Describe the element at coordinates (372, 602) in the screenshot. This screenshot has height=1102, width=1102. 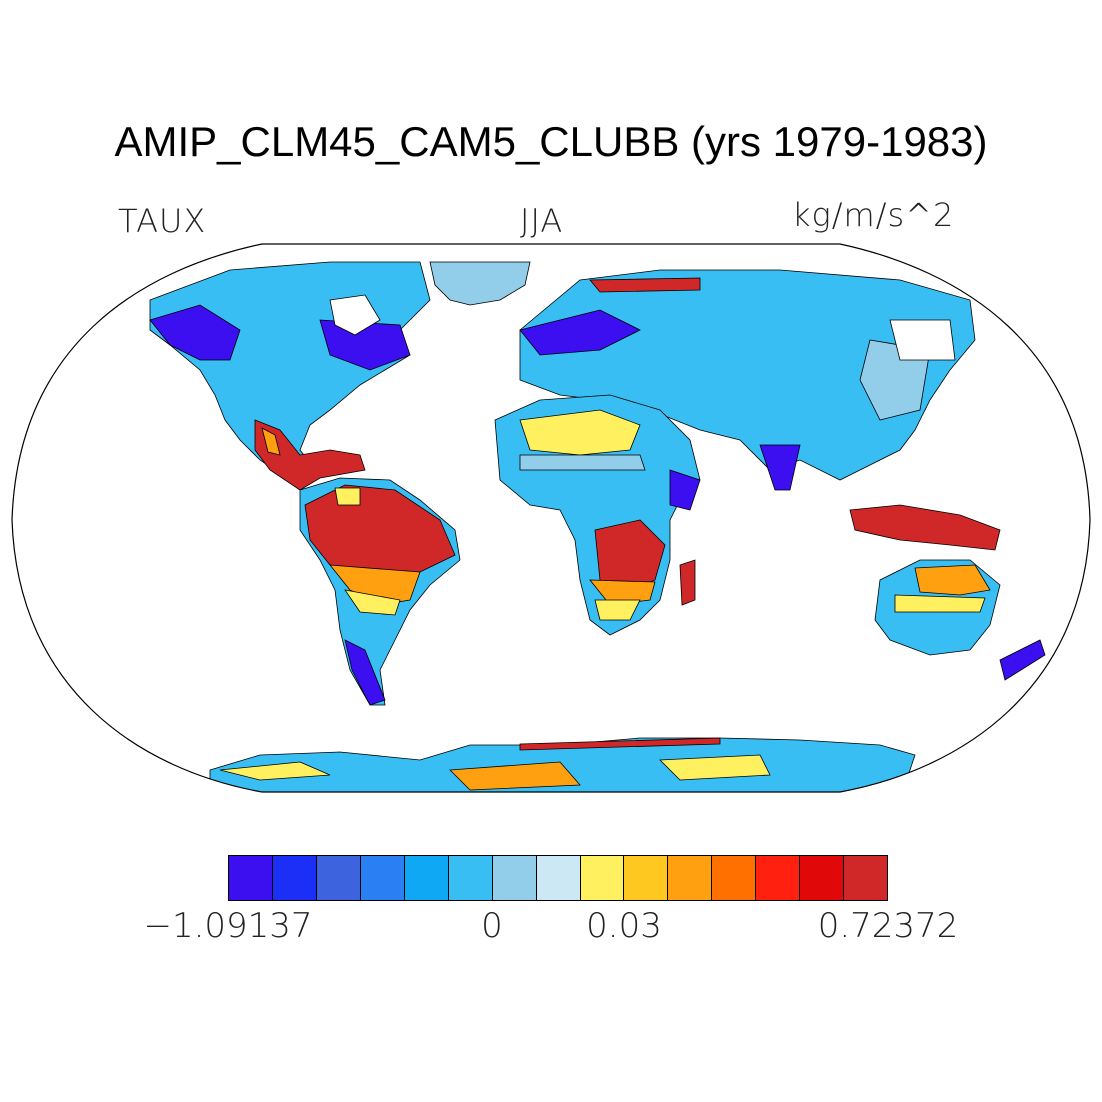
I see `south-america-yellow` at that location.